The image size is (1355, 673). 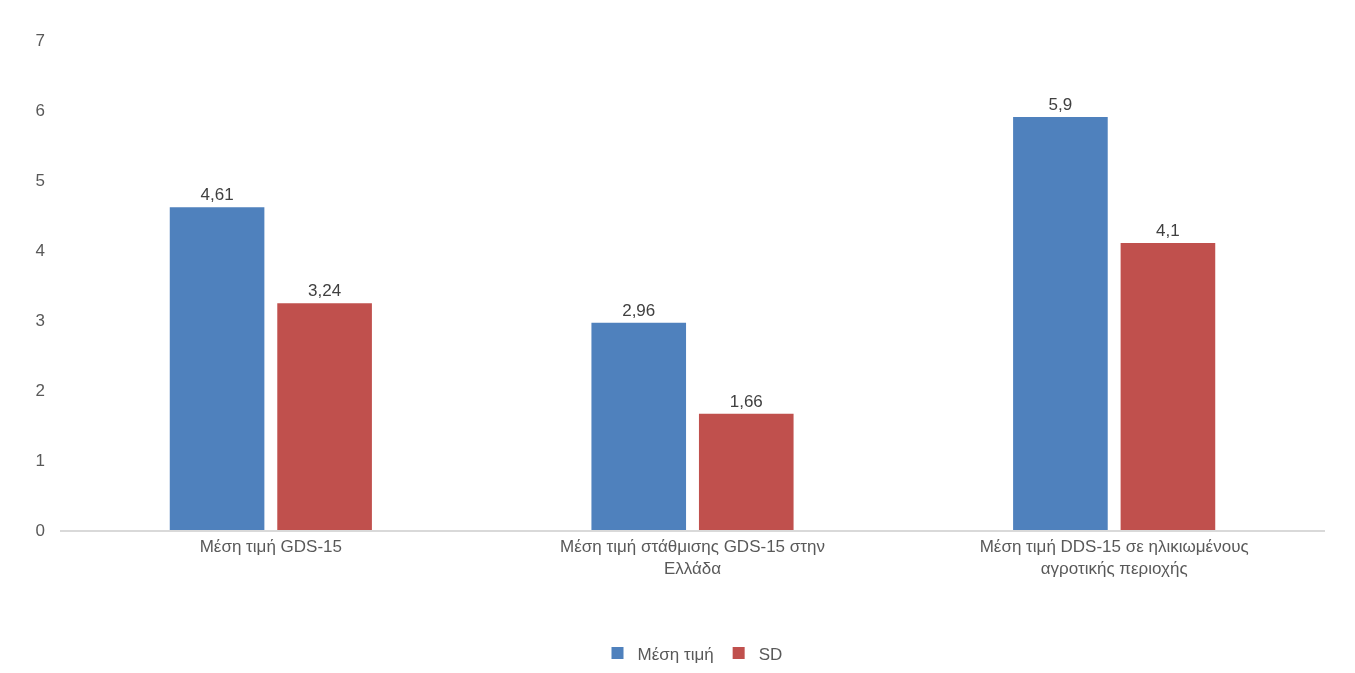 What do you see at coordinates (40, 40) in the screenshot?
I see `y-tick-label: 7` at bounding box center [40, 40].